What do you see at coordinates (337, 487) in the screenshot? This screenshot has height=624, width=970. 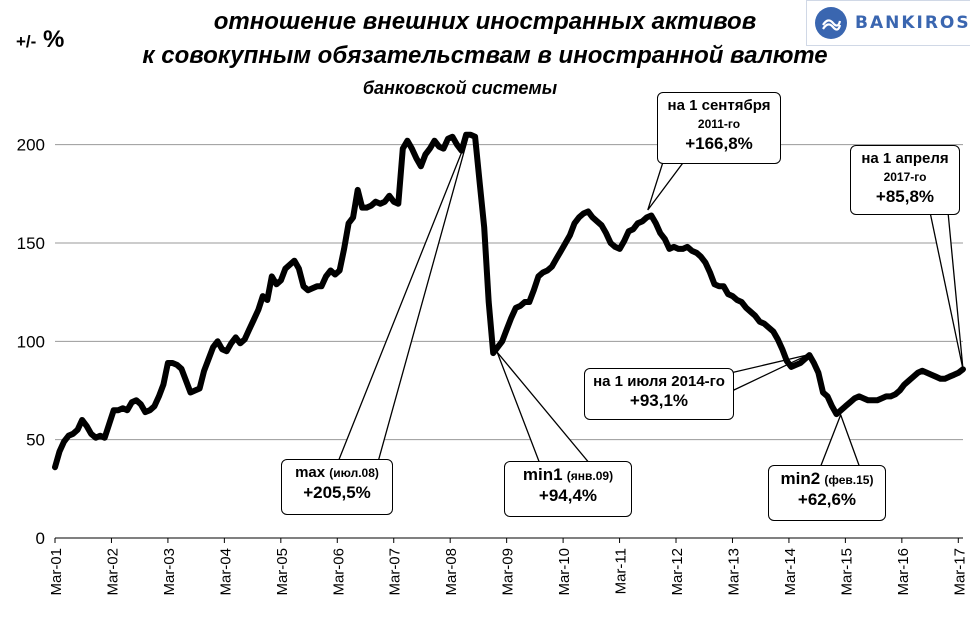 I see `annotation-max: max (июл.08) +205,5%` at bounding box center [337, 487].